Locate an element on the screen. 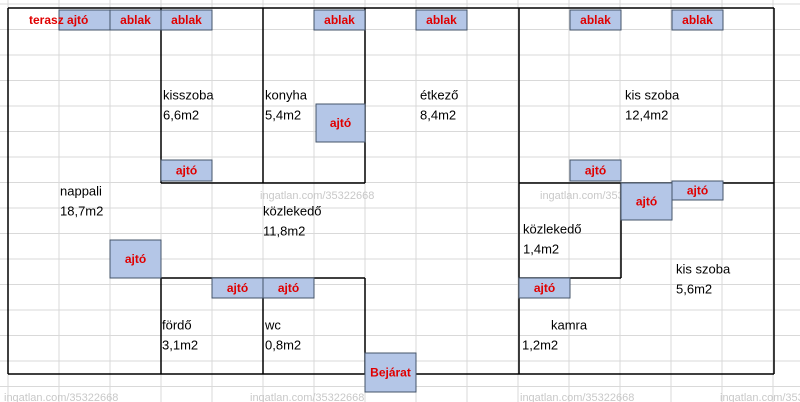 Image resolution: width=800 pixels, height=402 pixels. room-area: 1,2m2 is located at coordinates (540, 344).